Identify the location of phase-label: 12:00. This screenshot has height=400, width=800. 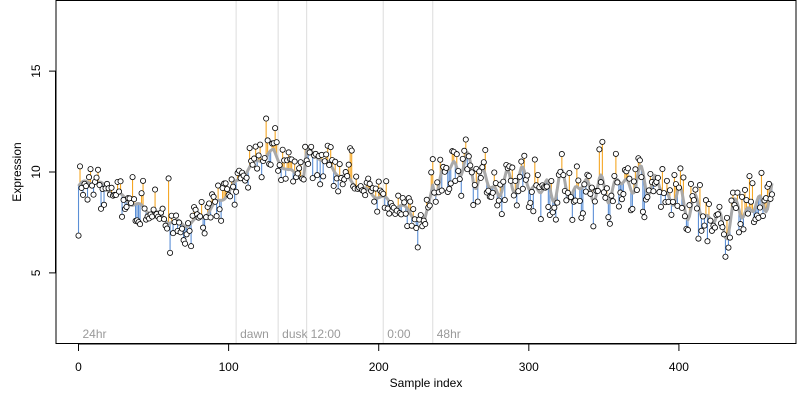
(326, 334).